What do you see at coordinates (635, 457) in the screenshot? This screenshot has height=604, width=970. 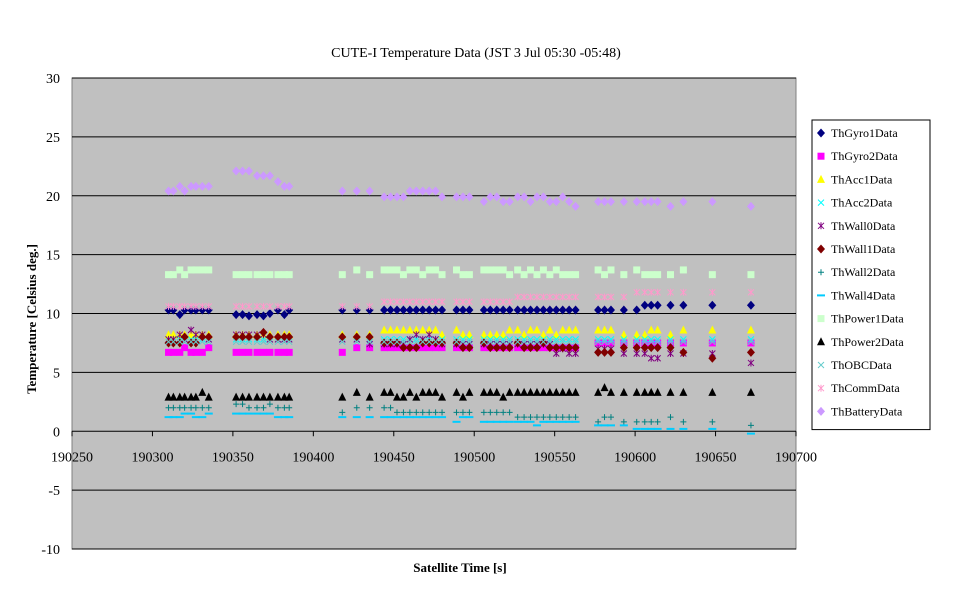 I see `x-tick-label: 190600` at bounding box center [635, 457].